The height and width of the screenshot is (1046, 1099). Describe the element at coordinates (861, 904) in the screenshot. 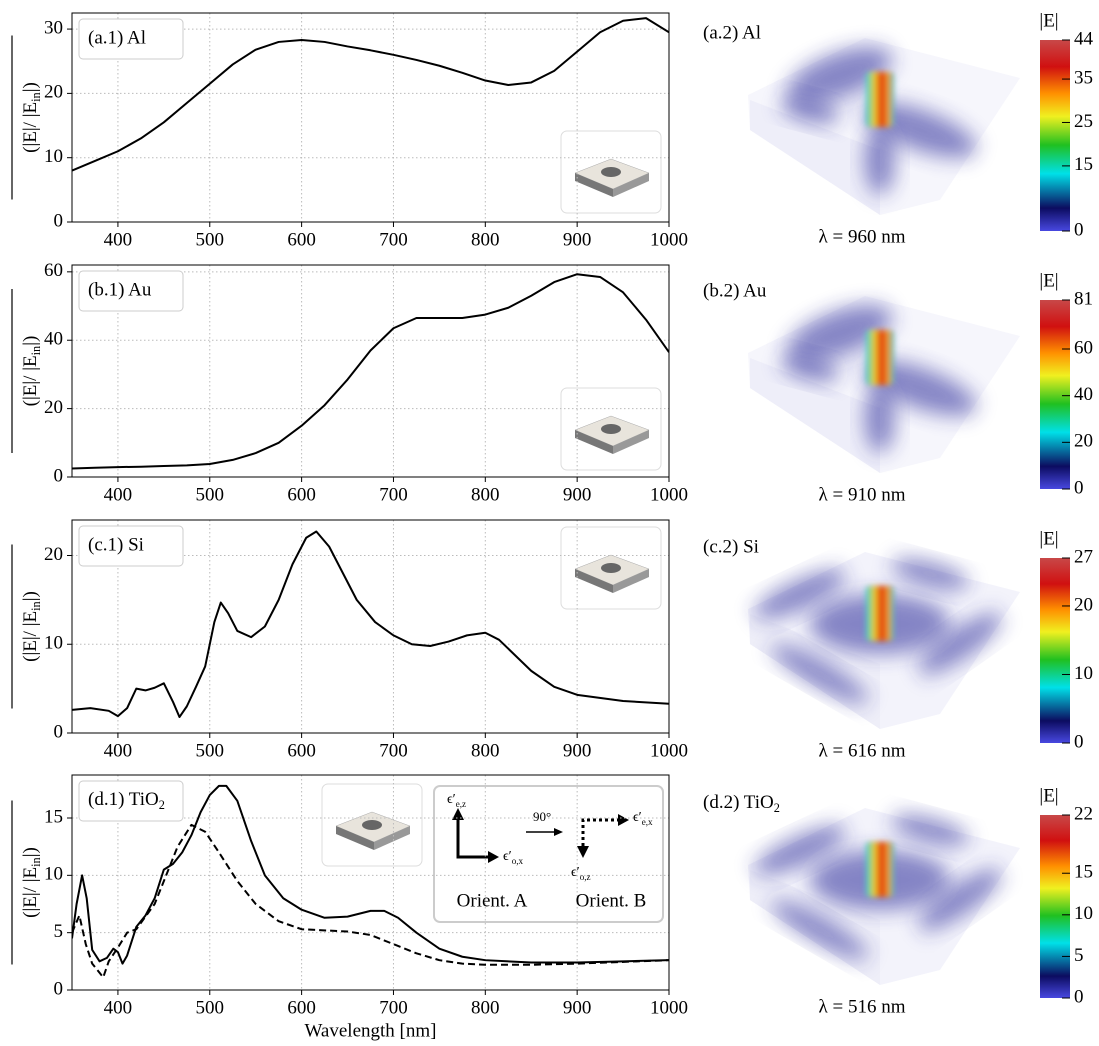

I see `field-render: (d.2) TiO2 λ = 516 nm` at that location.